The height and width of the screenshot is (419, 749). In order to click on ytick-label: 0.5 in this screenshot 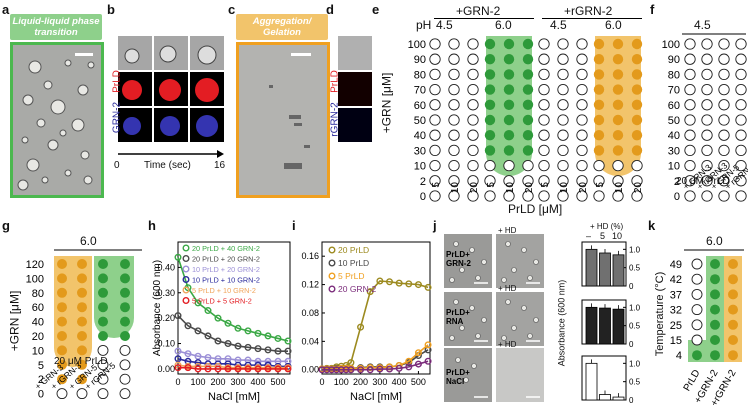, I will do `click(635, 268)`.